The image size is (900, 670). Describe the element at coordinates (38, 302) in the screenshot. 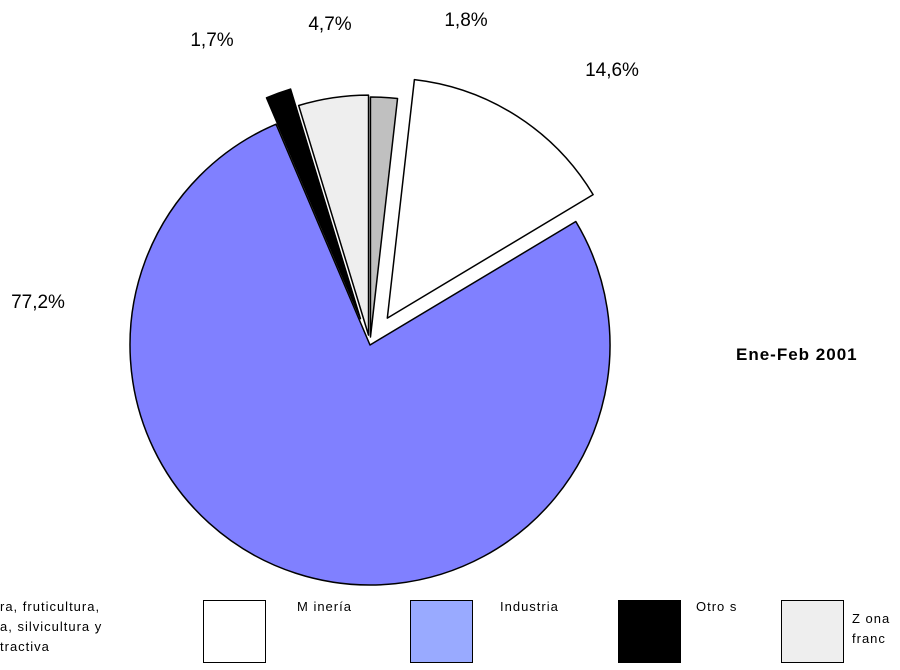

I see `slice-label-industria: 77,2%` at that location.